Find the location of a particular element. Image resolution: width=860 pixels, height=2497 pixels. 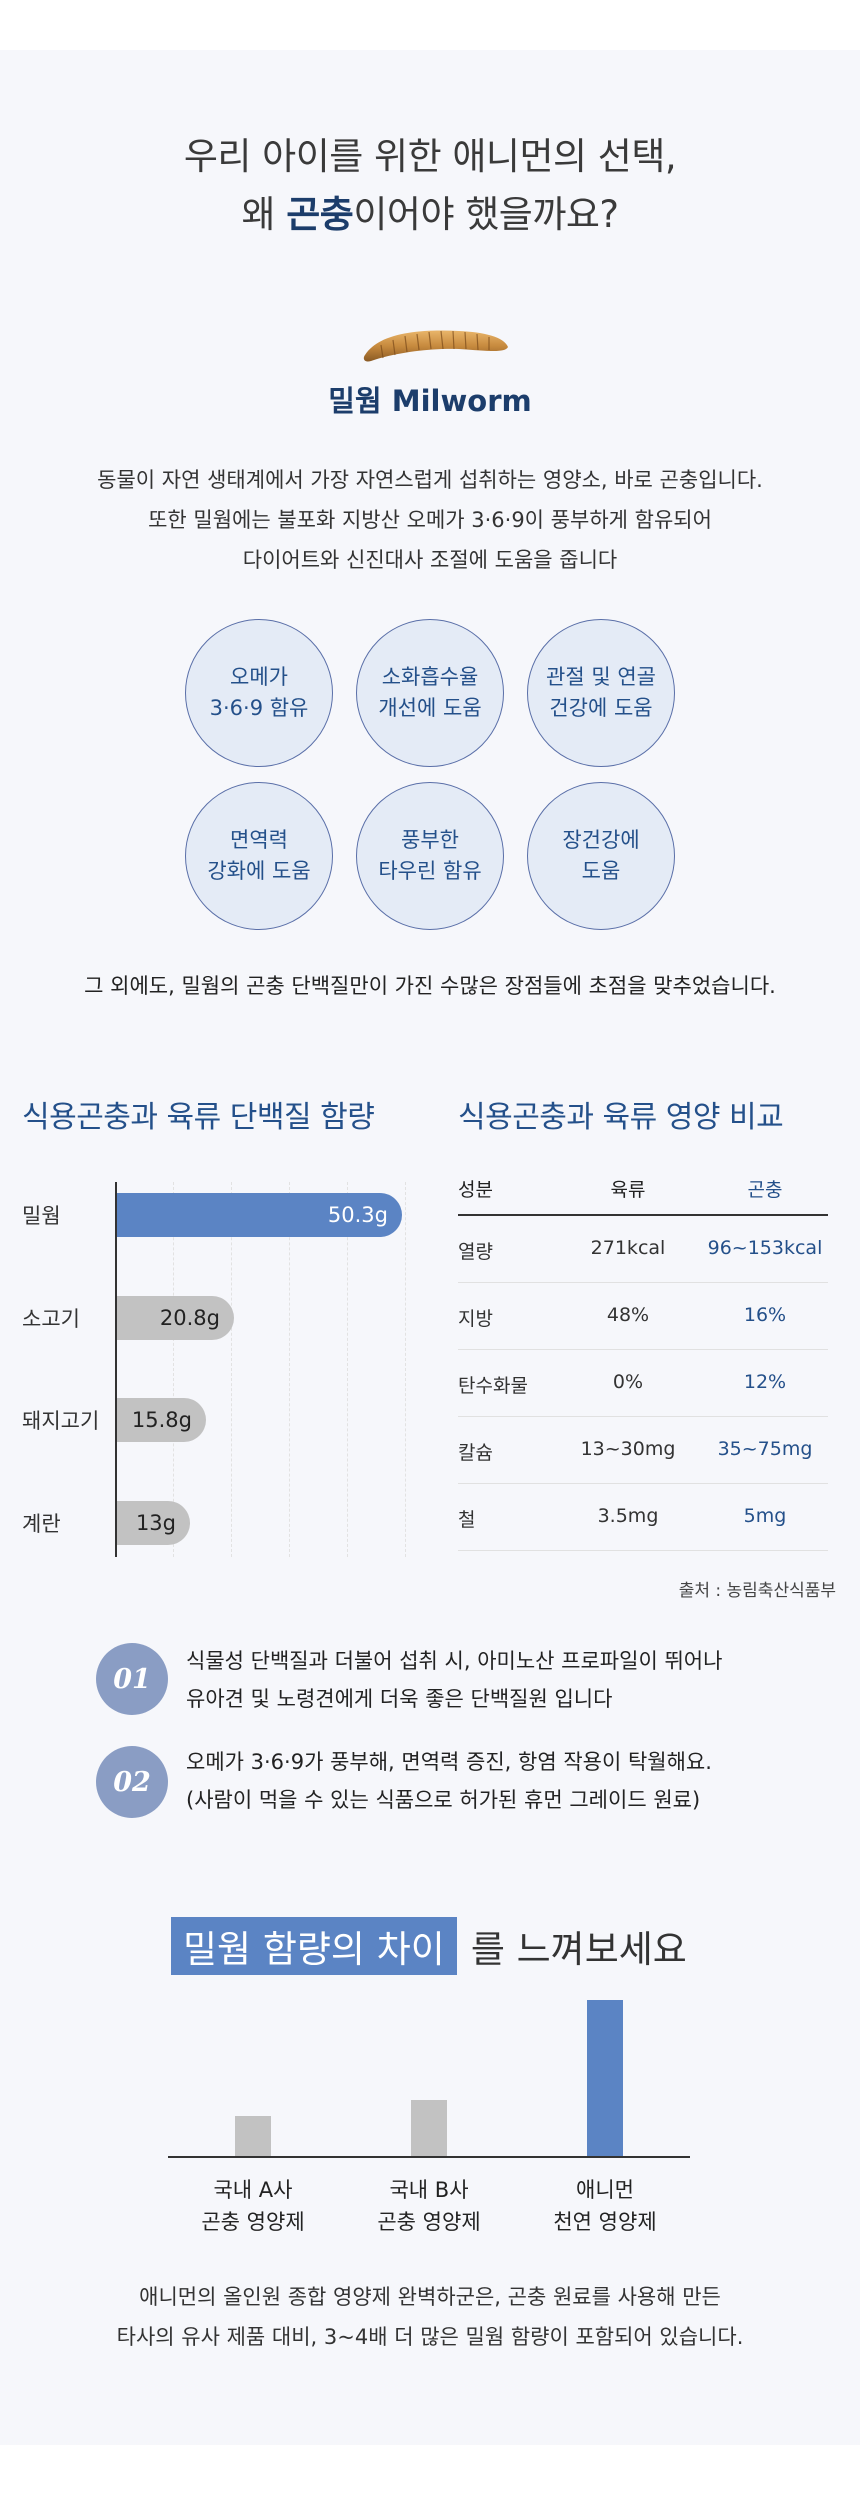

table-cell-meat: 3.5mg is located at coordinates (628, 1516).